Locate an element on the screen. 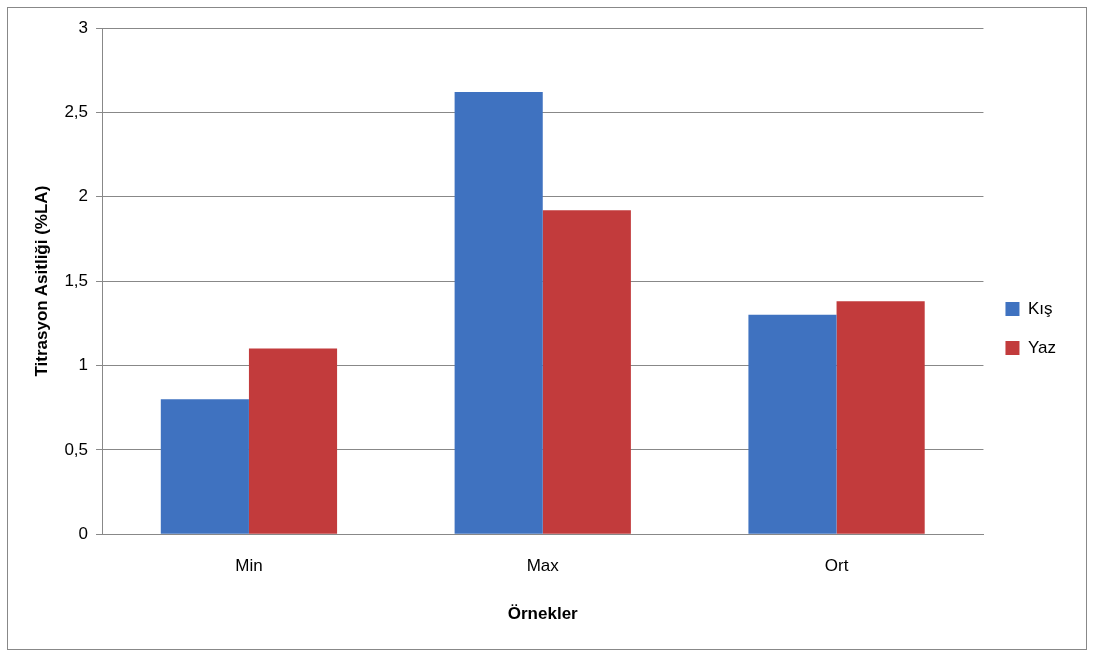 This screenshot has width=1096, height=659. x-tick-label: Max is located at coordinates (543, 566).